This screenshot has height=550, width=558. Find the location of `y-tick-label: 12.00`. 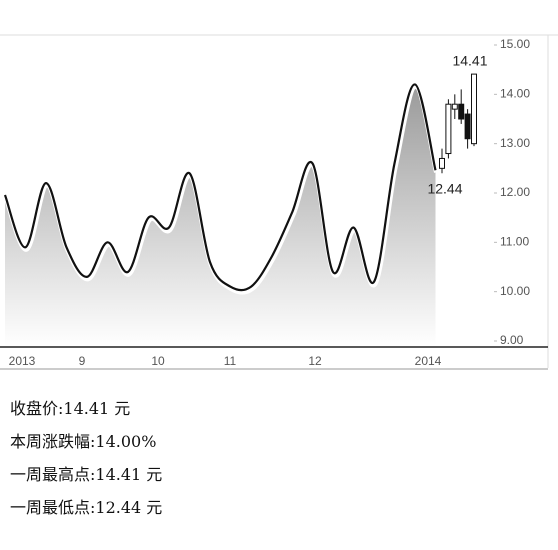

y-tick-label: 12.00 is located at coordinates (515, 192).